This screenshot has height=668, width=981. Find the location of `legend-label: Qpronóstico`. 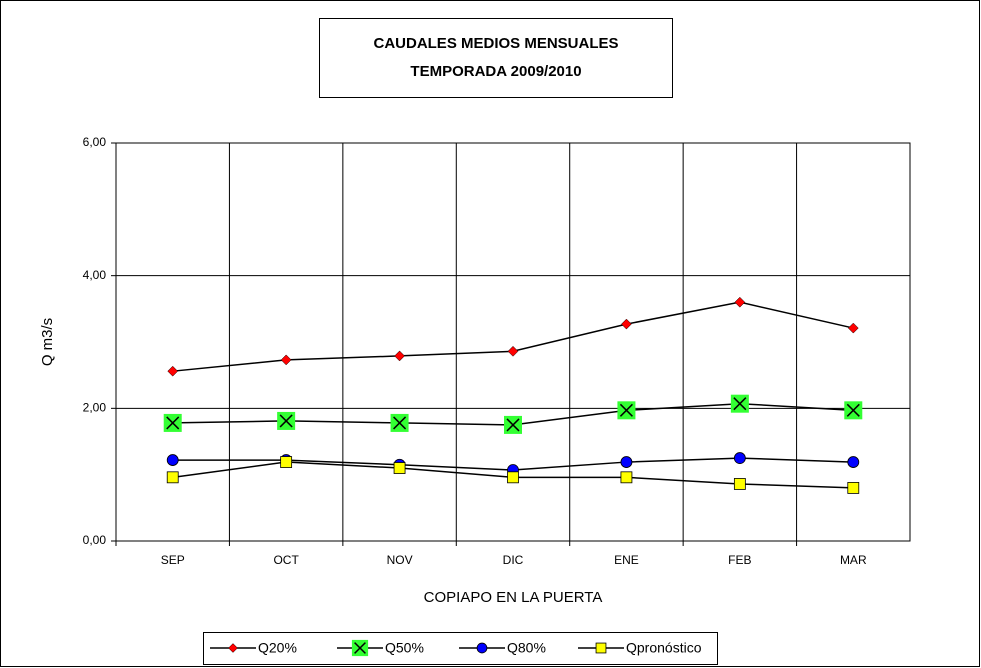

legend-label: Qpronóstico is located at coordinates (664, 648).